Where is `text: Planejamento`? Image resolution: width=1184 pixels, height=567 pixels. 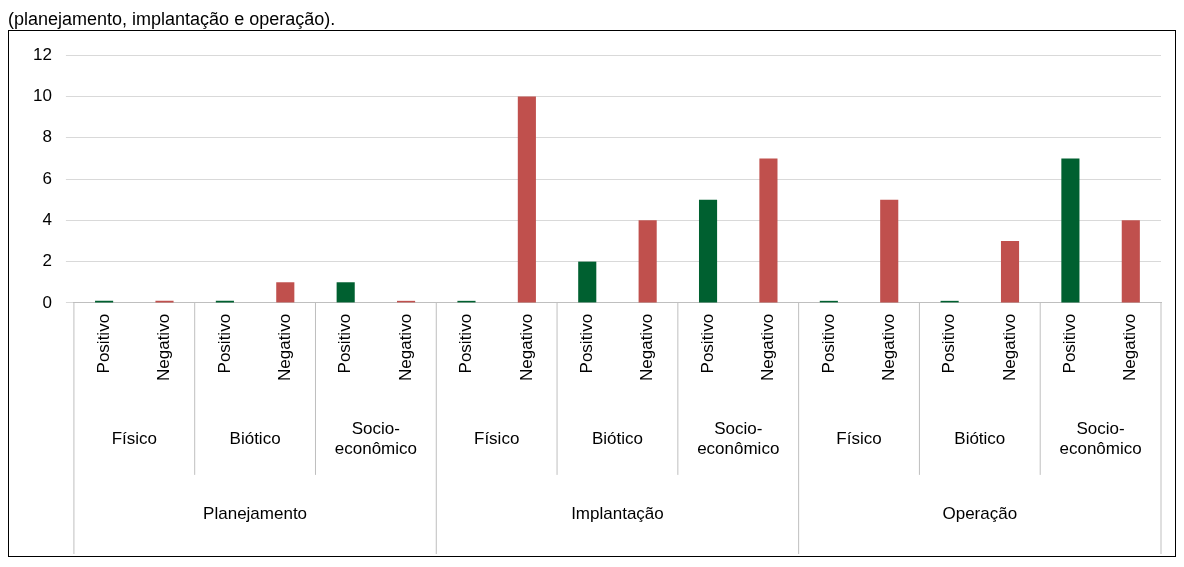 text: Planejamento is located at coordinates (255, 514).